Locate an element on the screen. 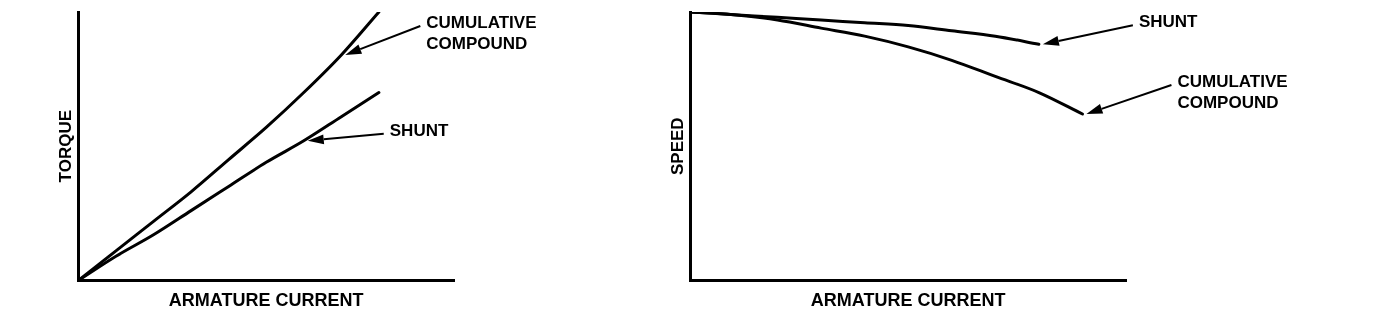 The height and width of the screenshot is (336, 1391). y-axis-title: TORQUE is located at coordinates (65, 146).